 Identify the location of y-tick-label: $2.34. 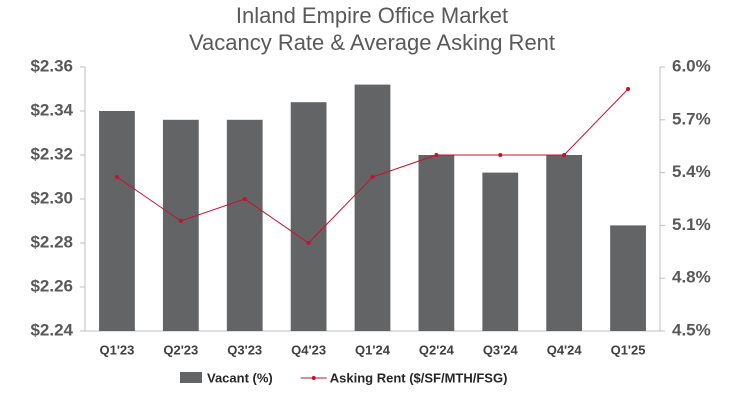
(51, 109).